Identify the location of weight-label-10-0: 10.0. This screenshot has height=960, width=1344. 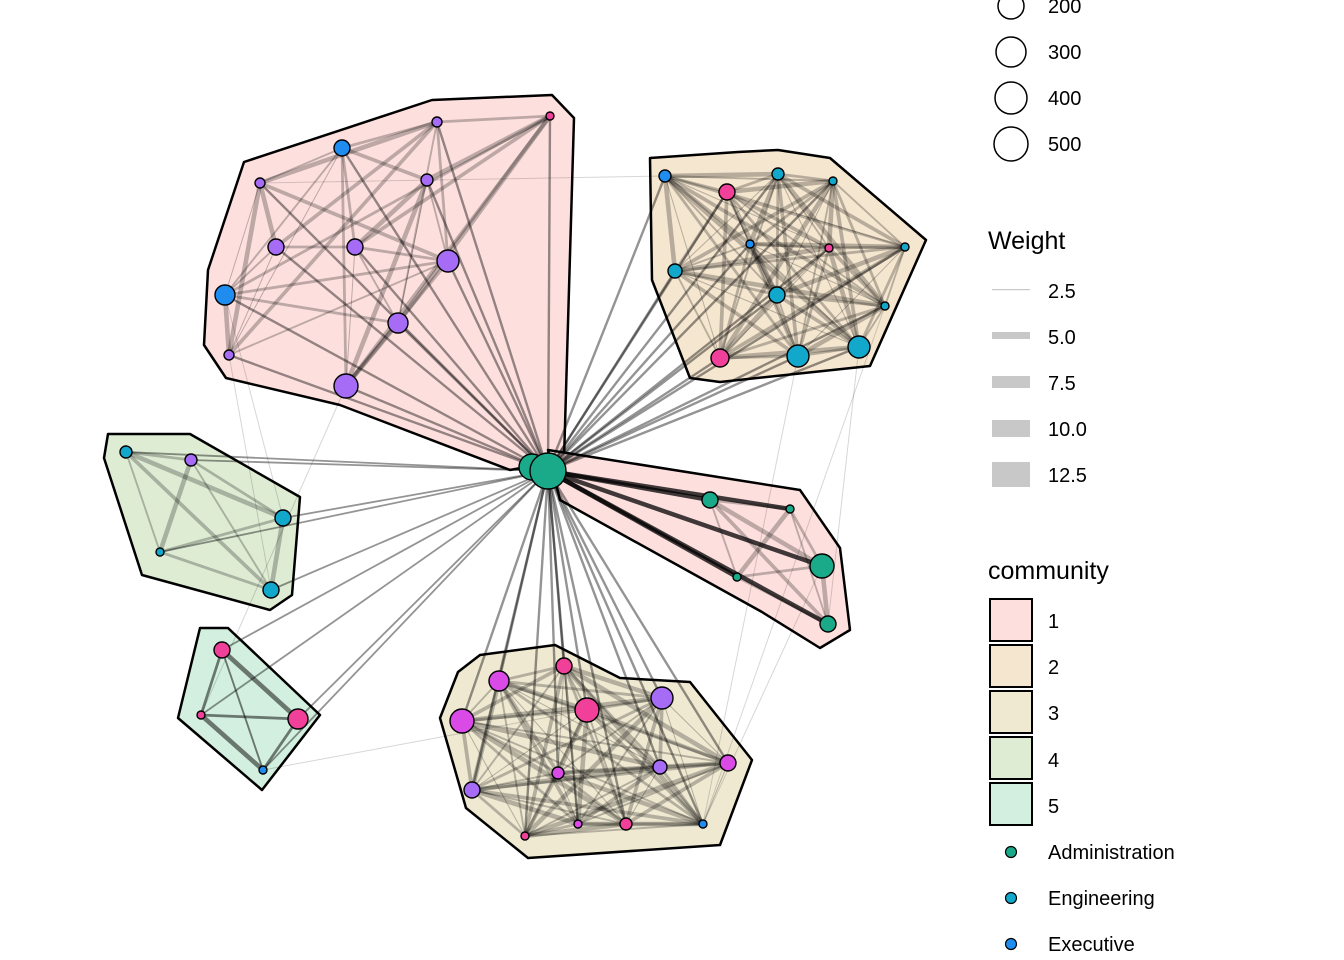
(1067, 430).